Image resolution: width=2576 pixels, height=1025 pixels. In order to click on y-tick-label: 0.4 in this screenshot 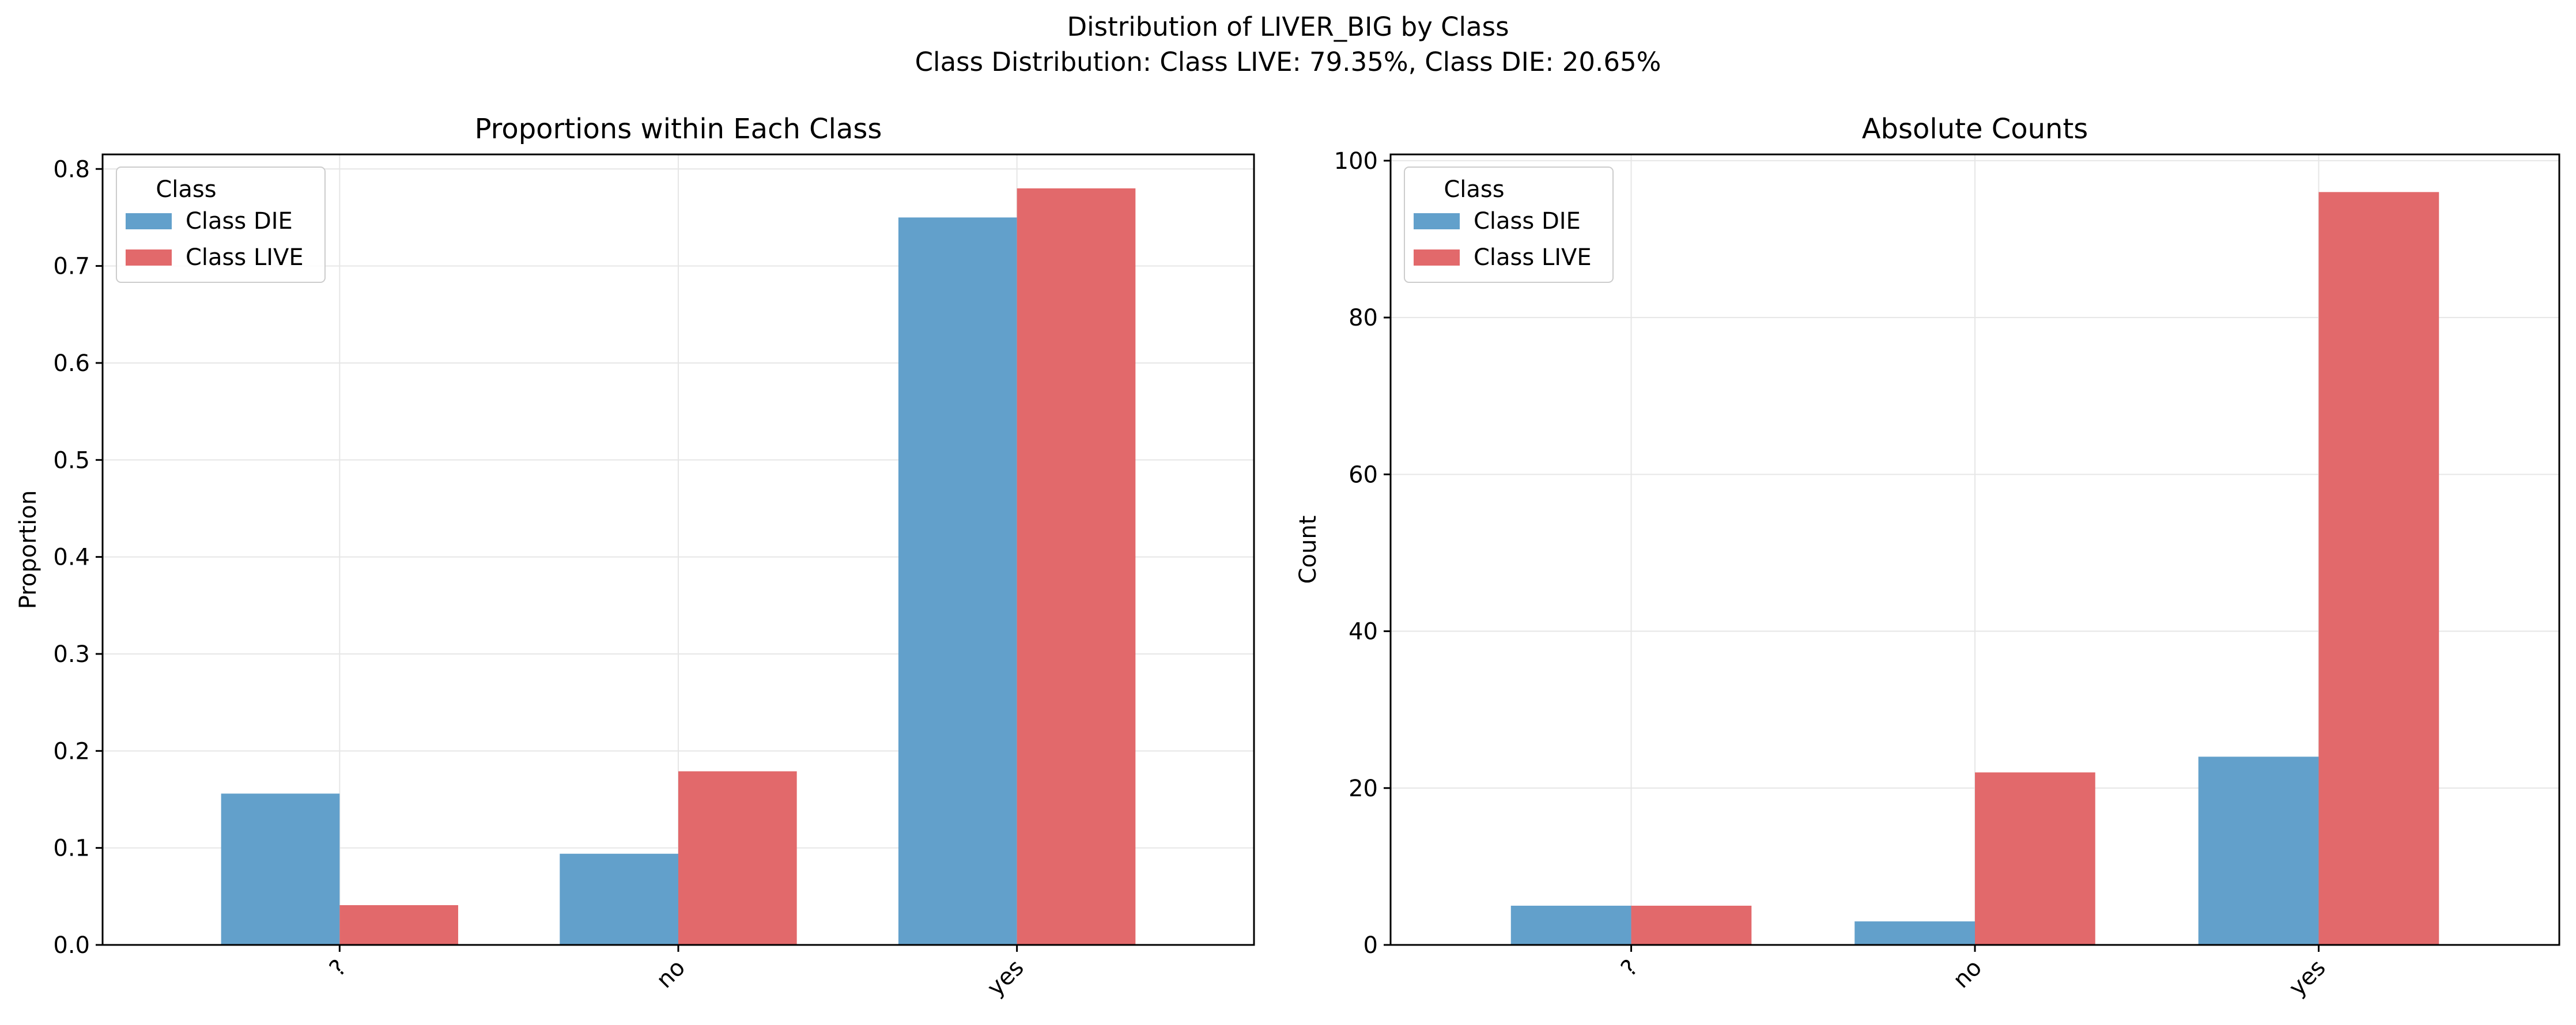, I will do `click(71, 557)`.